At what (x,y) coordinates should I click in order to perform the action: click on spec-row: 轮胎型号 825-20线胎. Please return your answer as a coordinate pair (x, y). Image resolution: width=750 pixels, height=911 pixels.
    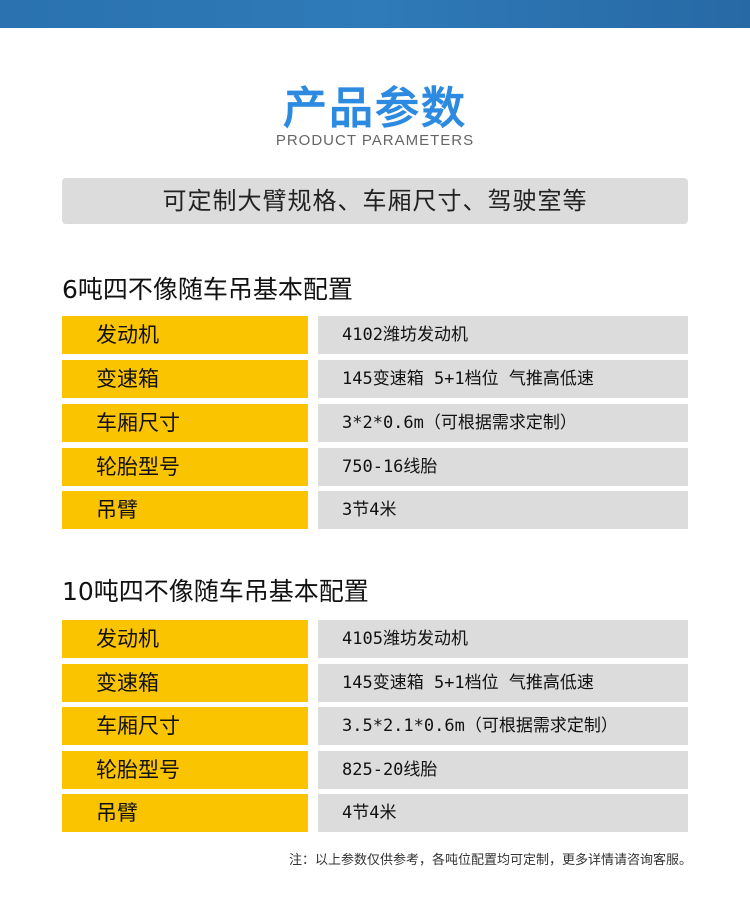
    Looking at the image, I should click on (375, 770).